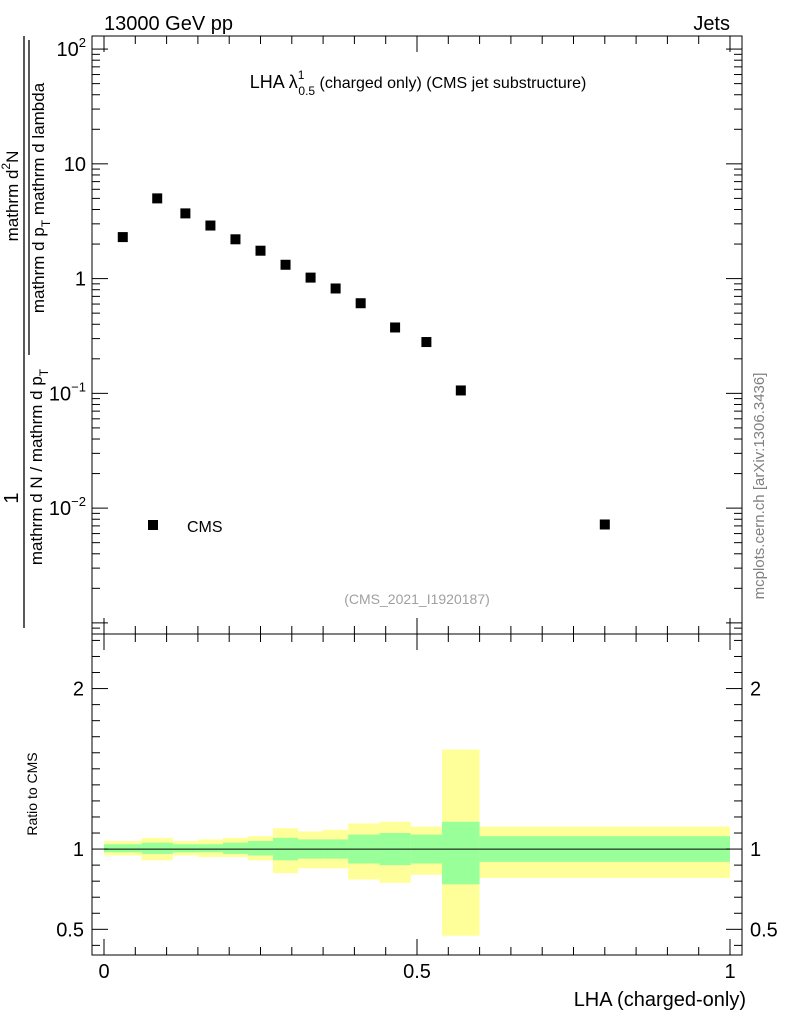 Image resolution: width=786 pixels, height=1024 pixels. I want to click on header-right: Jets, so click(711, 24).